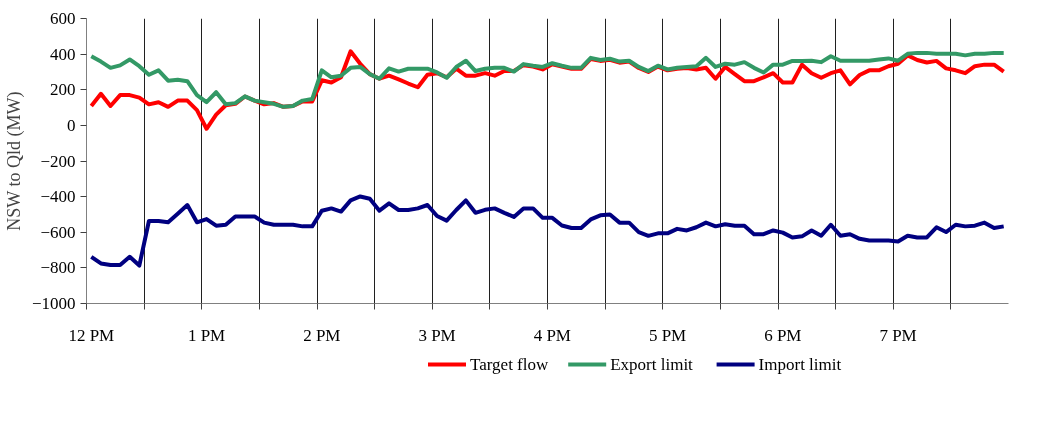 The height and width of the screenshot is (430, 1053). I want to click on x-tick-label: 2 PM, so click(322, 335).